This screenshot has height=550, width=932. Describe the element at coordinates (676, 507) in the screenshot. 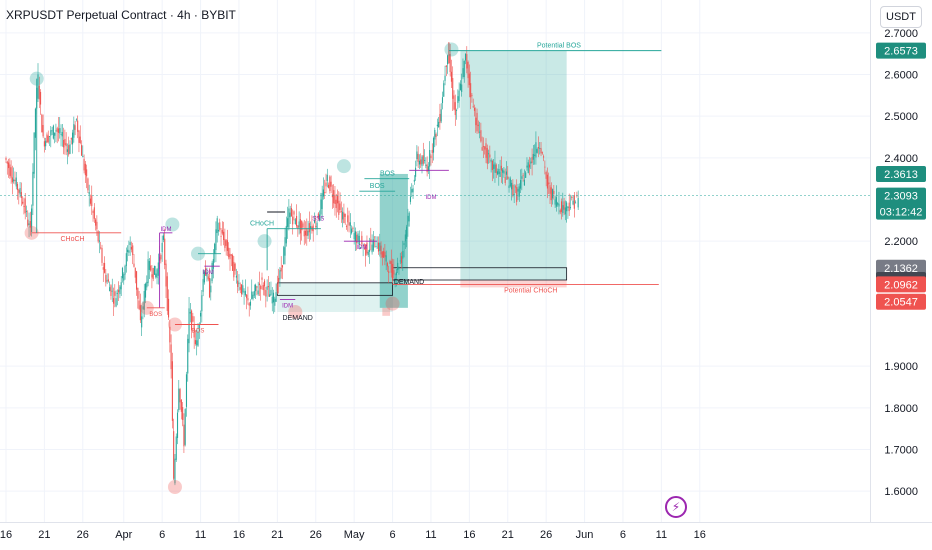

I see `lightning-bolt-icon: ⚡` at that location.